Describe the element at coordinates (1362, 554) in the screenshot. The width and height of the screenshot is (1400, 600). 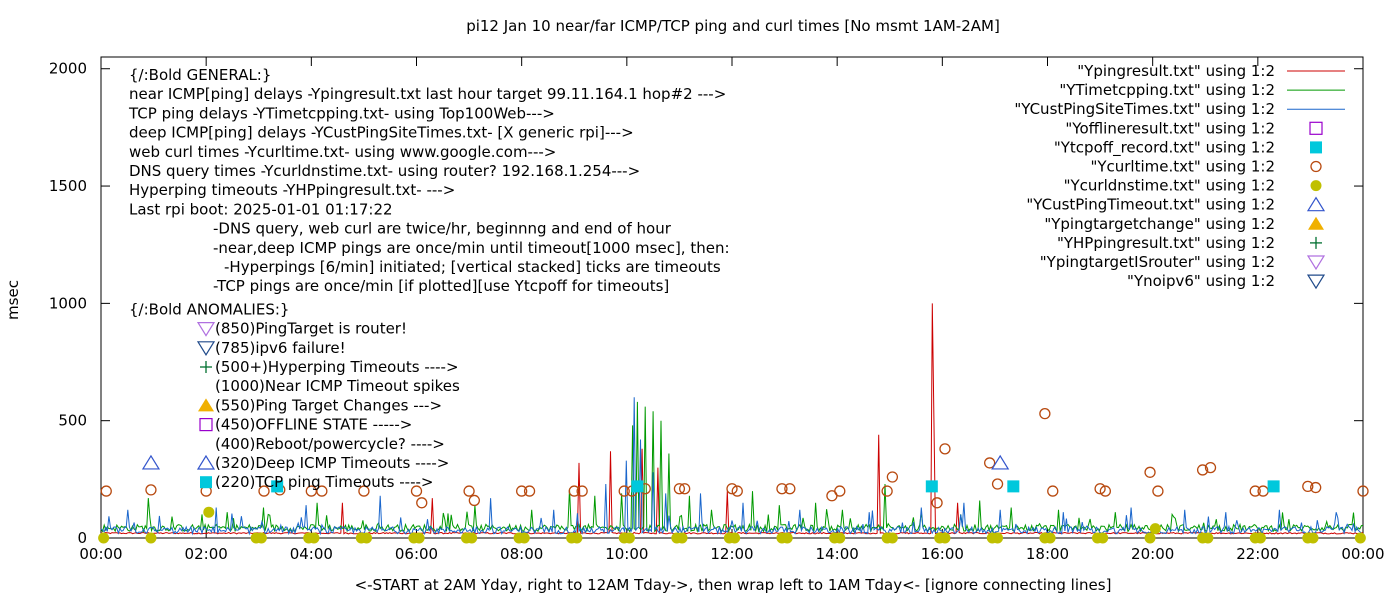
I see `x-tick-label: 00:00` at that location.